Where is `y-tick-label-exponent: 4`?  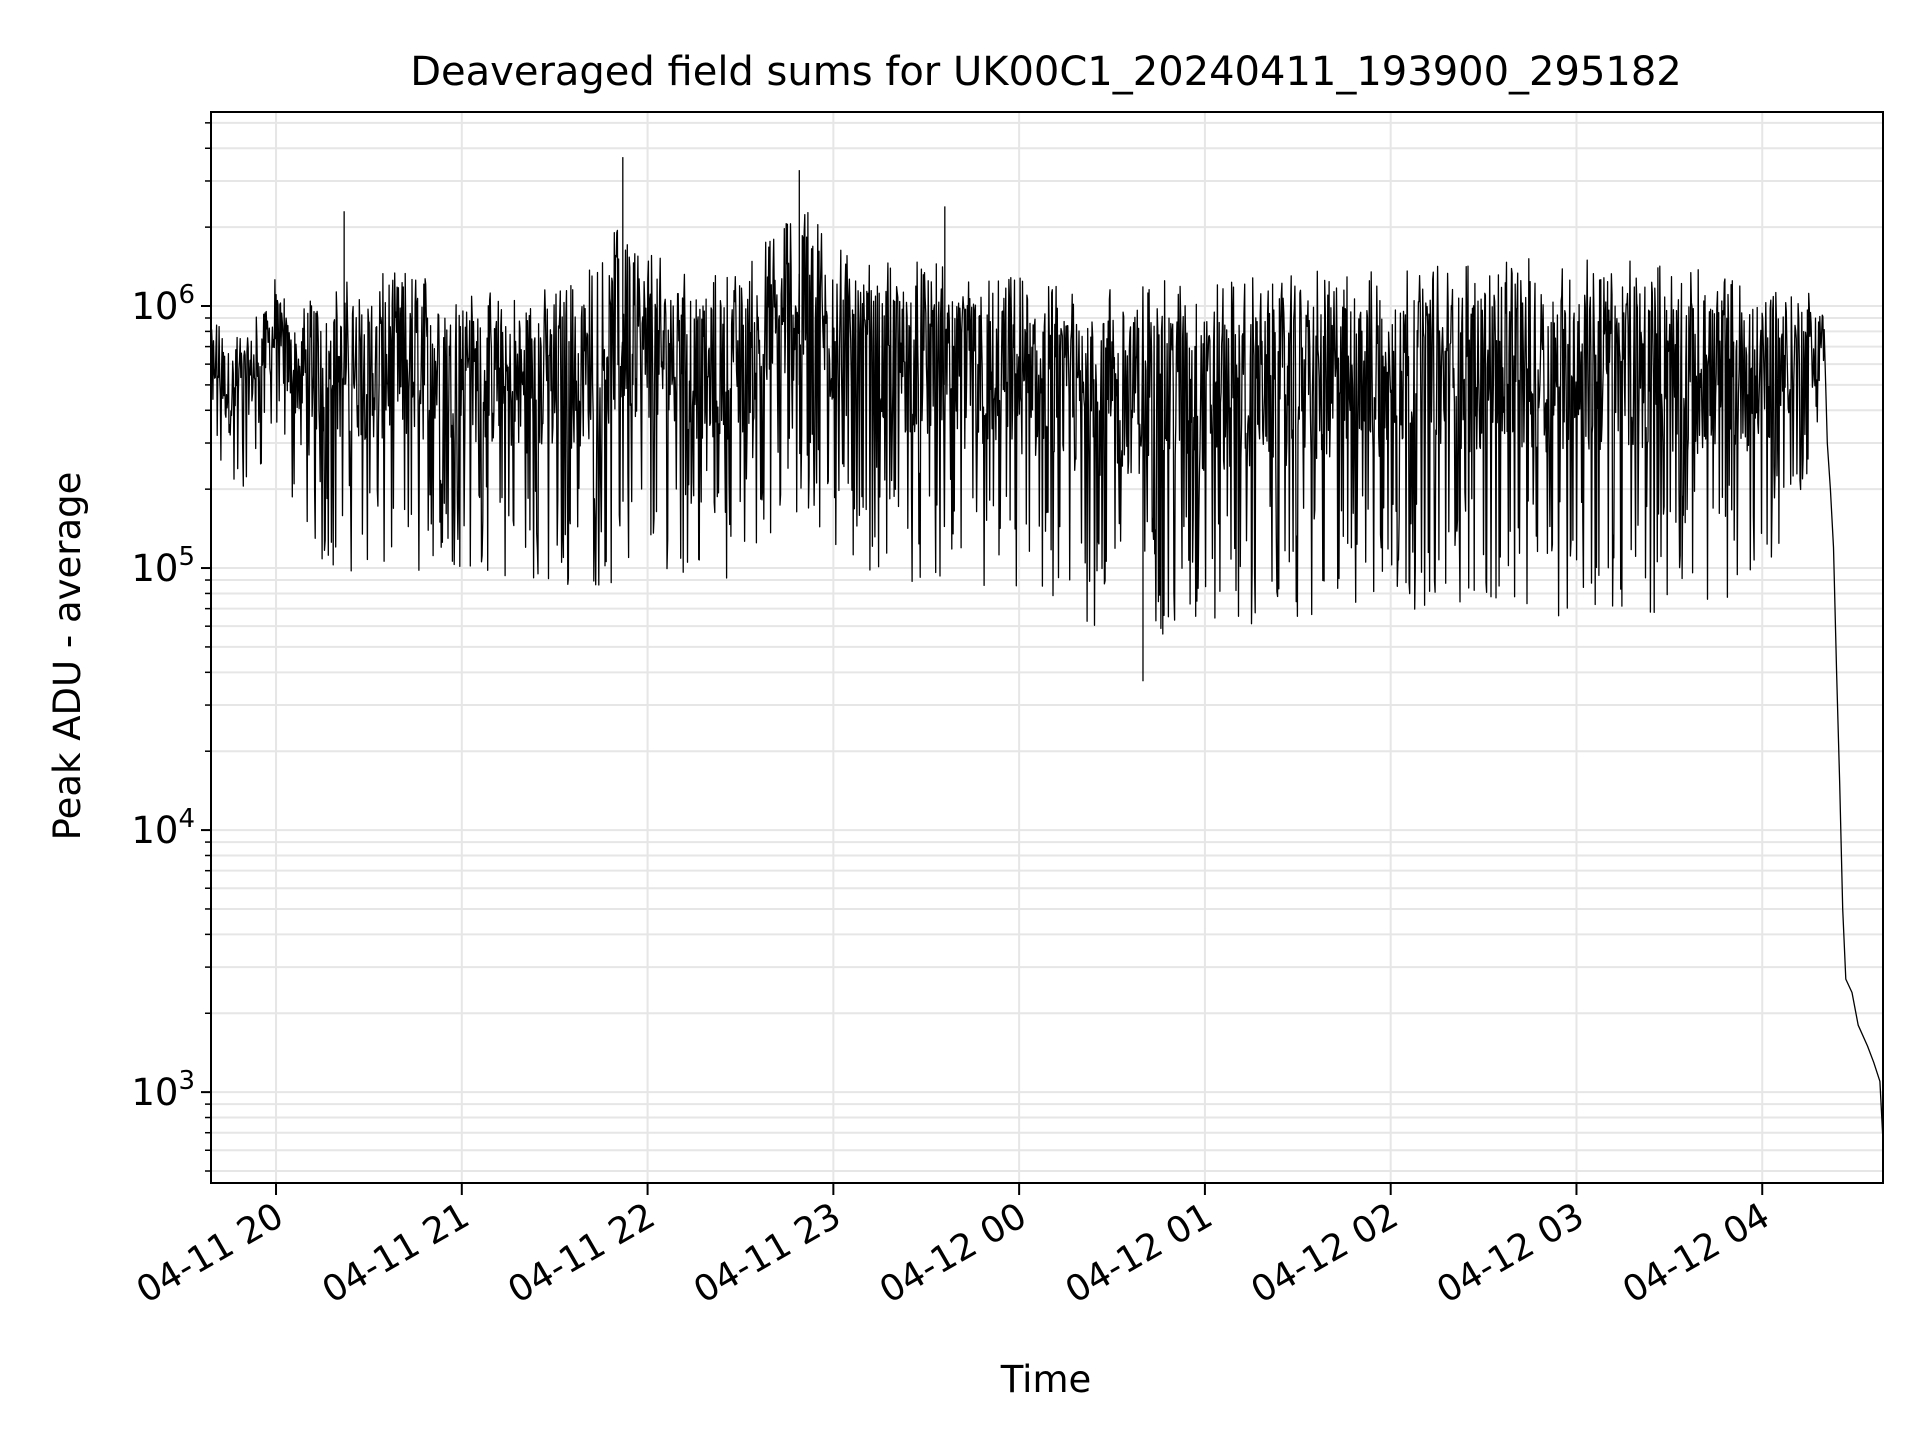 y-tick-label-exponent: 4 is located at coordinates (186, 819).